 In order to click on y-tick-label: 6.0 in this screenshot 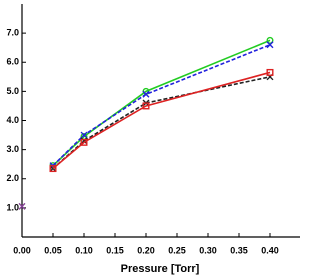, I will do `click(12, 62)`.